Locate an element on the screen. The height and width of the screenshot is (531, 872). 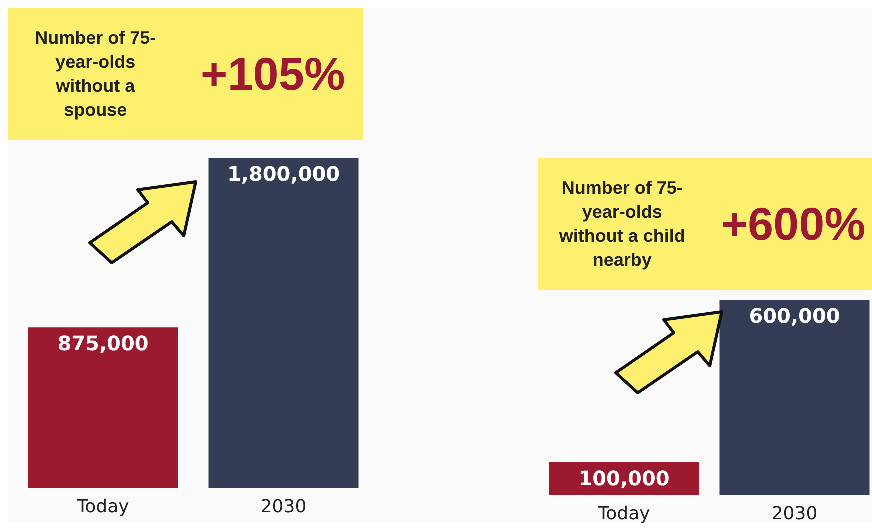
text: Number of 75-year-olds without a spouse is located at coordinates (96, 74).